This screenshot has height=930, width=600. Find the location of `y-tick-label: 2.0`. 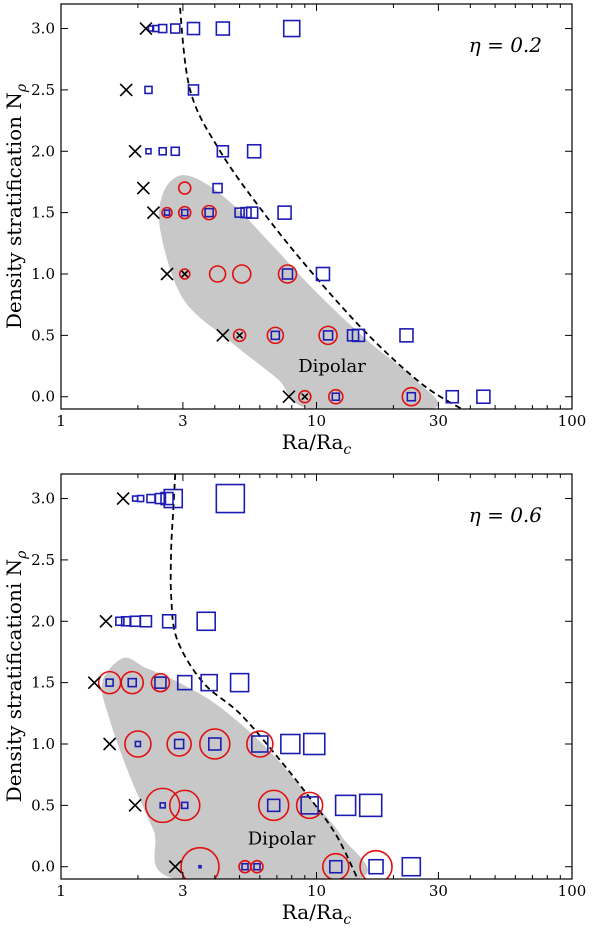

y-tick-label: 2.0 is located at coordinates (43, 621).